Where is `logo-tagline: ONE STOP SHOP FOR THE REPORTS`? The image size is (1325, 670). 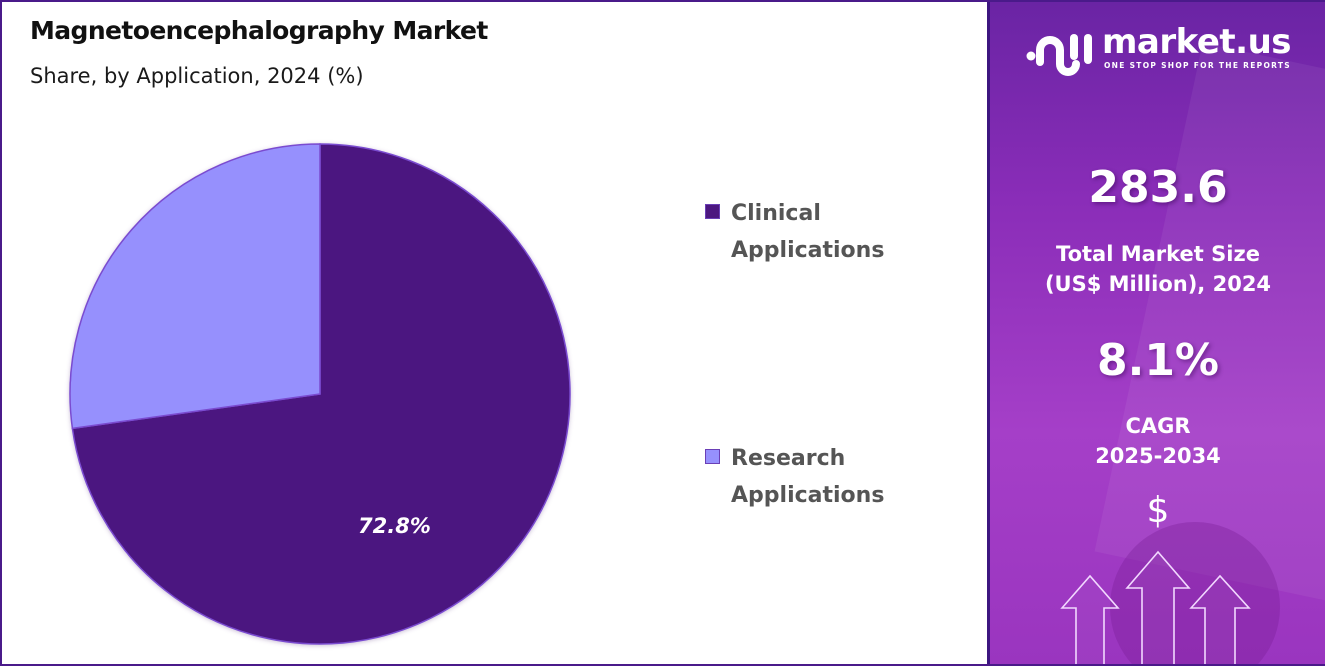 logo-tagline: ONE STOP SHOP FOR THE REPORTS is located at coordinates (1197, 65).